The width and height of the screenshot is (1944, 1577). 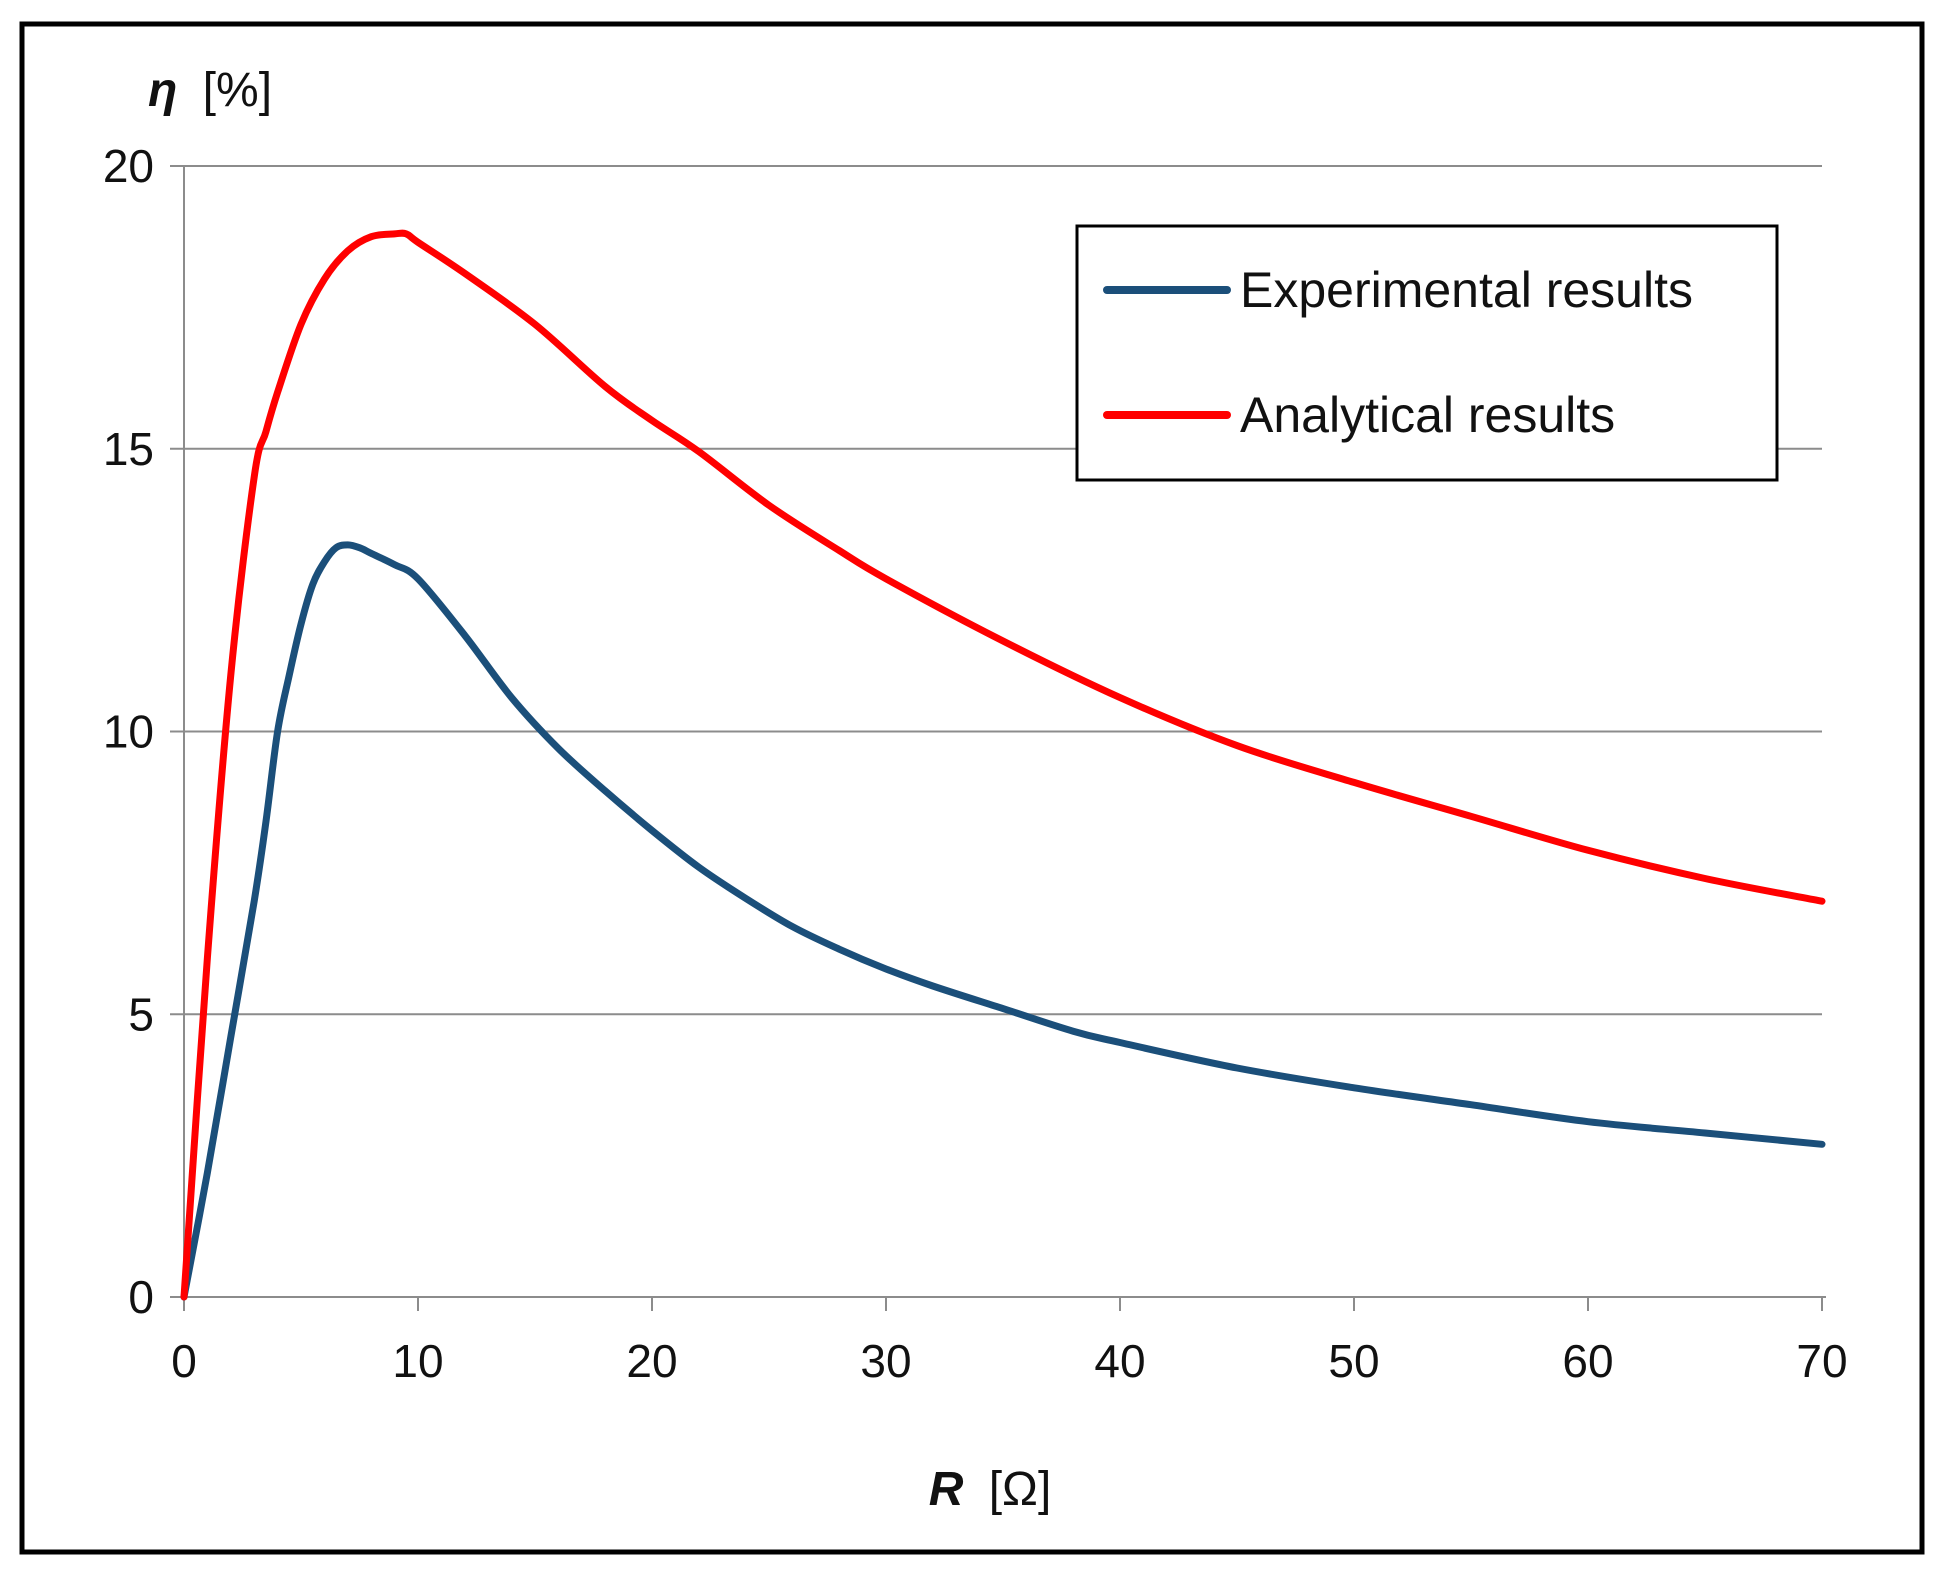 I want to click on legend: Experimental results Analytical results, so click(x=1427, y=353).